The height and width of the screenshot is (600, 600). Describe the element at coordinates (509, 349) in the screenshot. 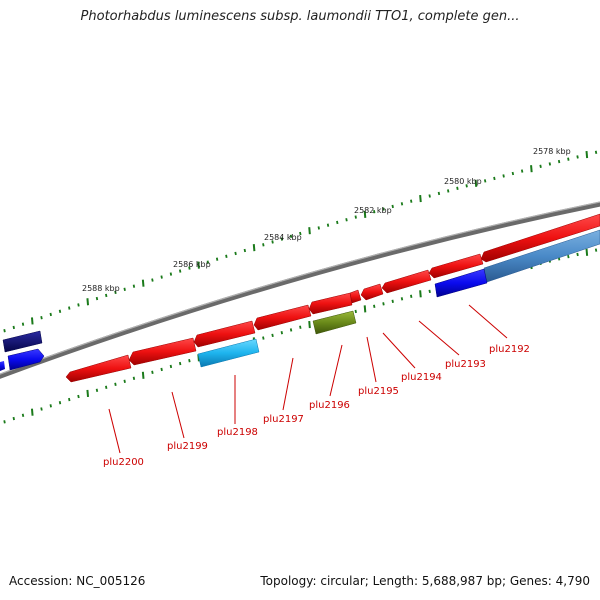

I see `gene-label-plu2192: plu2192` at that location.